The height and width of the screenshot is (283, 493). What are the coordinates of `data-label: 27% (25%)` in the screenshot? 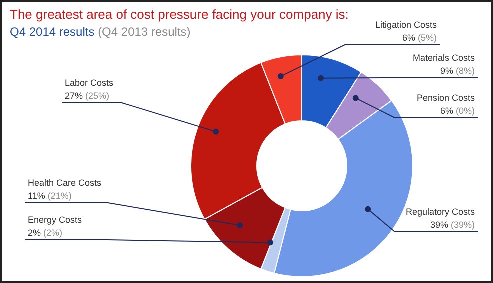 It's located at (87, 96).